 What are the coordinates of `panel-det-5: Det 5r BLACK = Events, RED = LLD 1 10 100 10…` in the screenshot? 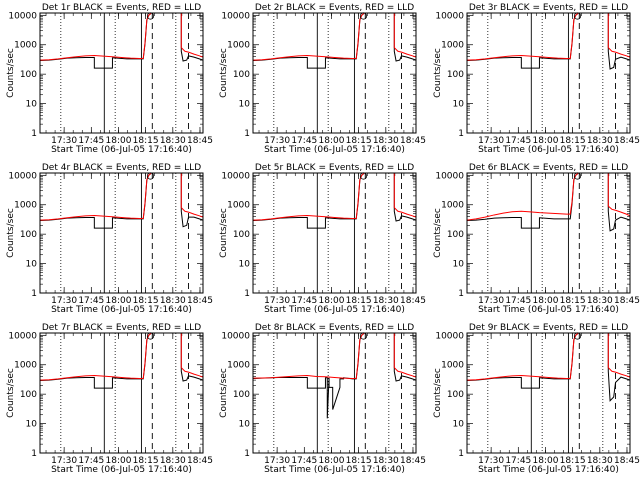 It's located at (322, 239).